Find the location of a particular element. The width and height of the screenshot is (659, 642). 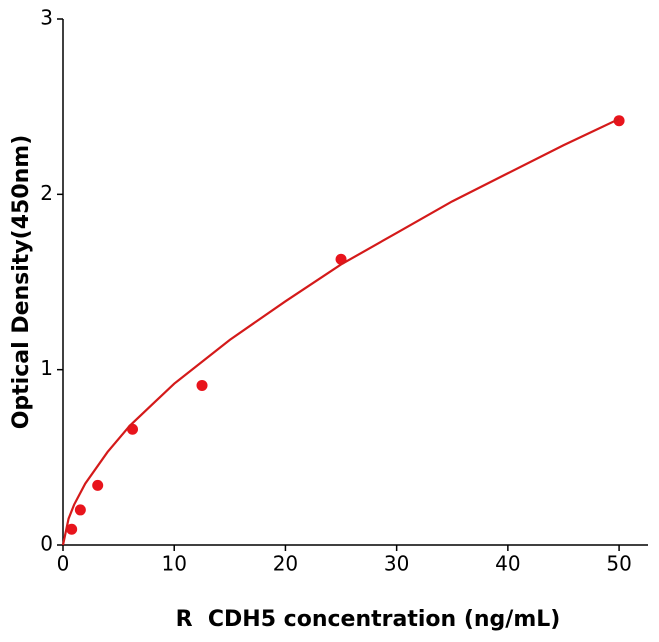

x-tick-label: 40 is located at coordinates (507, 564).